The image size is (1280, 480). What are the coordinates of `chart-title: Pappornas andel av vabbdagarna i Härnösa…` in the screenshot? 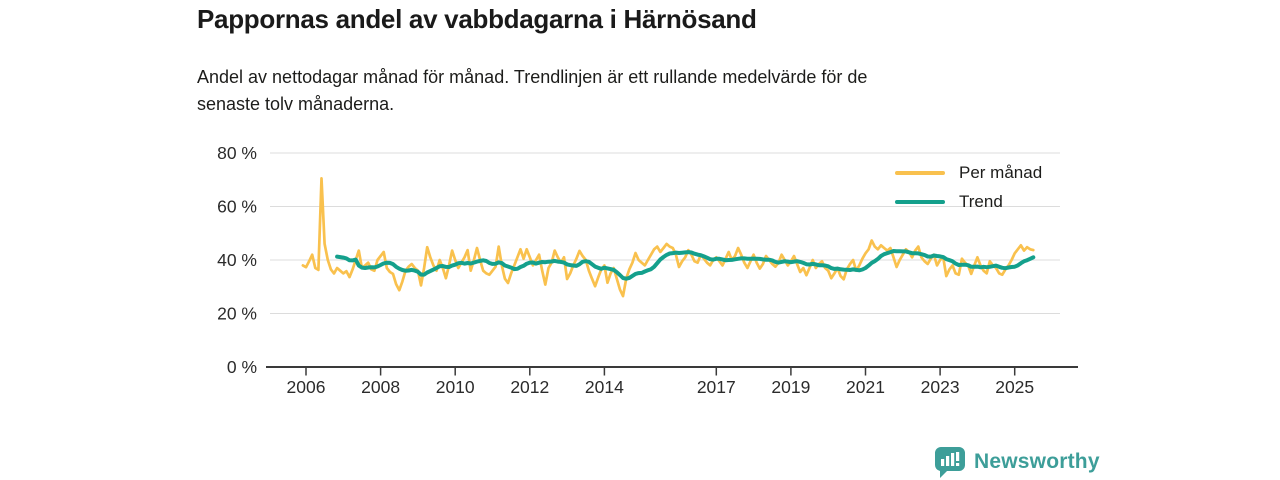 It's located at (477, 19).